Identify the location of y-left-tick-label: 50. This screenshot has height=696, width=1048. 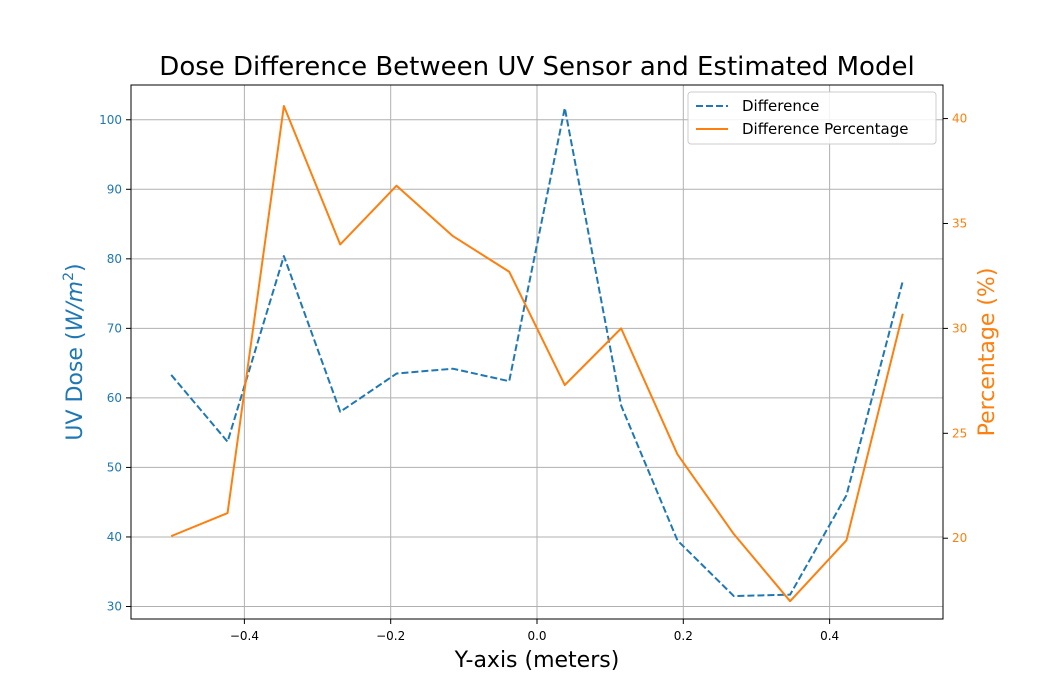
(114, 467).